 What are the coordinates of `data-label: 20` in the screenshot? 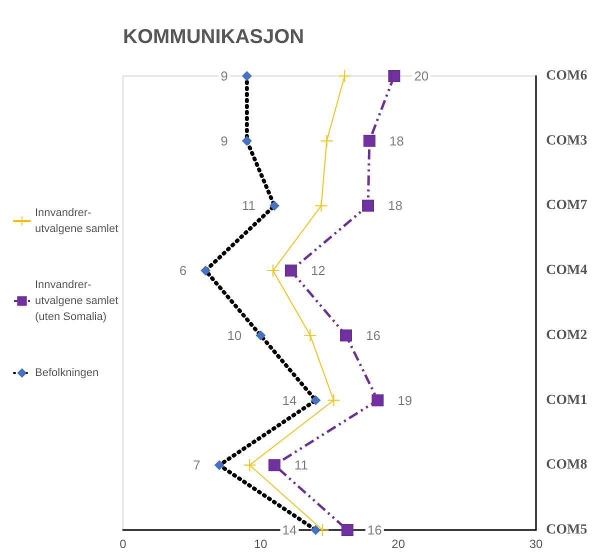 It's located at (421, 76).